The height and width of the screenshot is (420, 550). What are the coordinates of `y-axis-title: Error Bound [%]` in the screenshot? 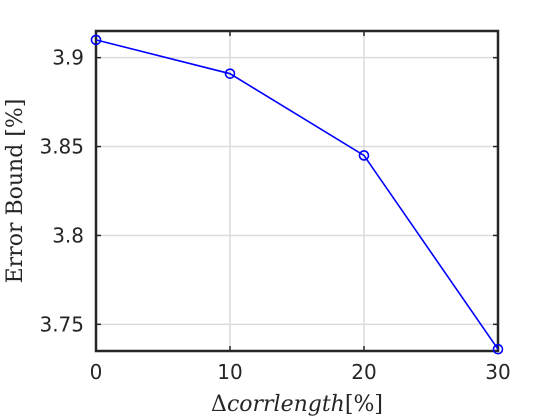 It's located at (15, 191).